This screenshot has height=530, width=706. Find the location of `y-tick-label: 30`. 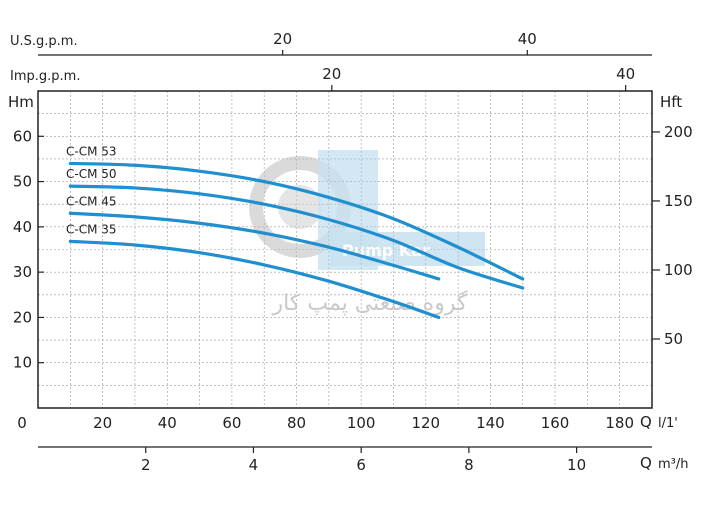

y-tick-label: 30 is located at coordinates (22, 272).